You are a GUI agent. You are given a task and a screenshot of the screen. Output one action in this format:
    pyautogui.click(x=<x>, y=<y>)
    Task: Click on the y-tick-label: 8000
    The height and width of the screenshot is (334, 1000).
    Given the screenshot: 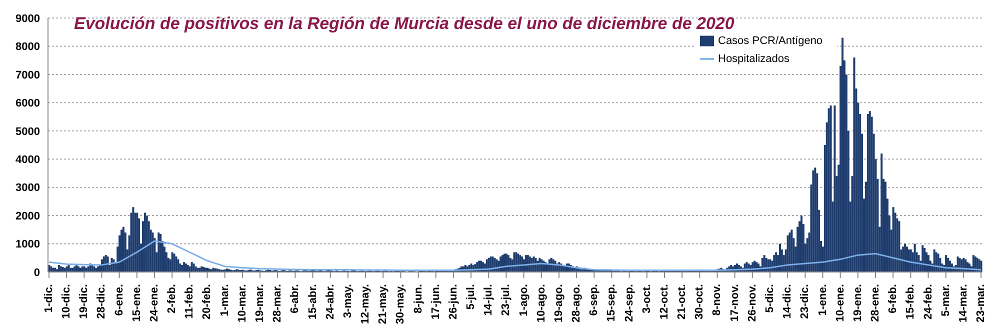 What is the action you would take?
    pyautogui.click(x=28, y=47)
    